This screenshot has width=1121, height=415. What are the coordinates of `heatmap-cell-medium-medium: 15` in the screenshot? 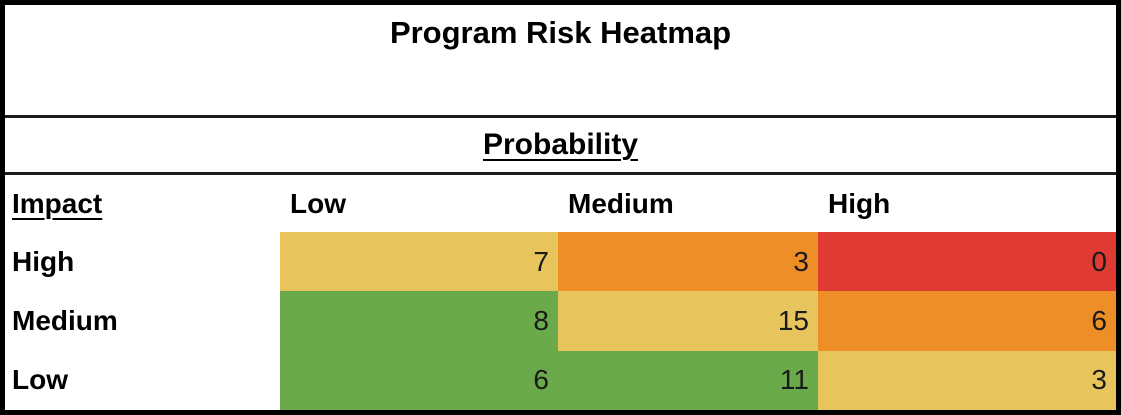 It's located at (688, 321).